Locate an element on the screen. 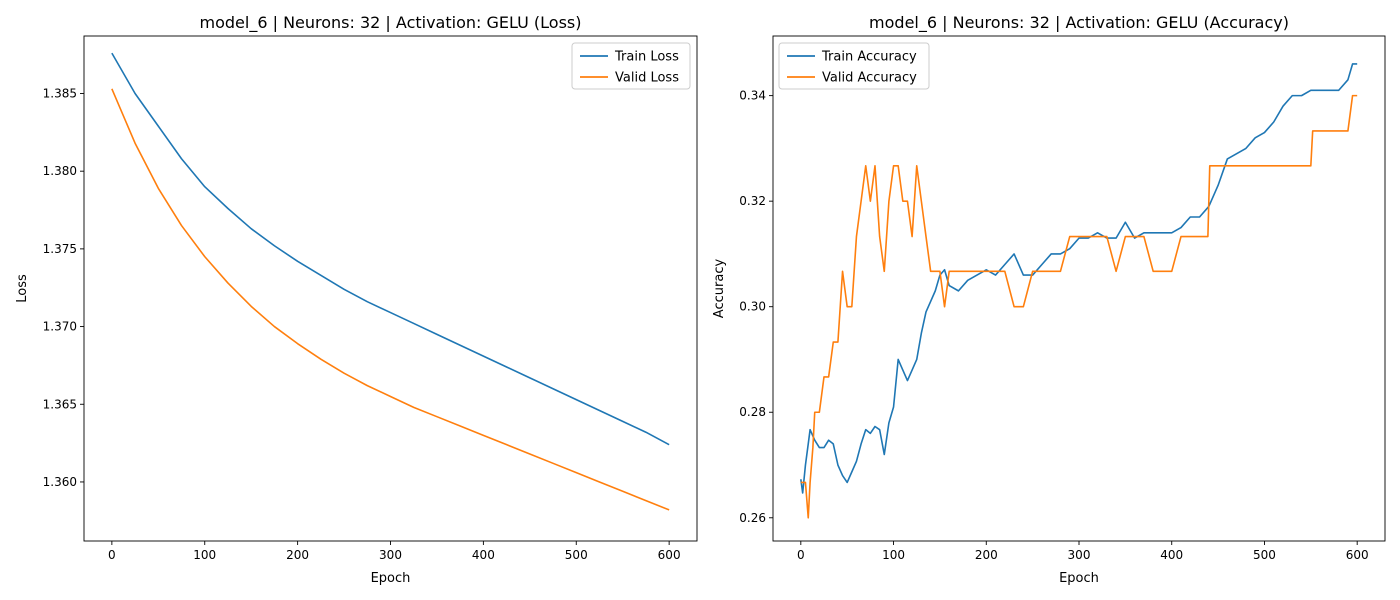  y-tick-label: 0.34 is located at coordinates (752, 96).